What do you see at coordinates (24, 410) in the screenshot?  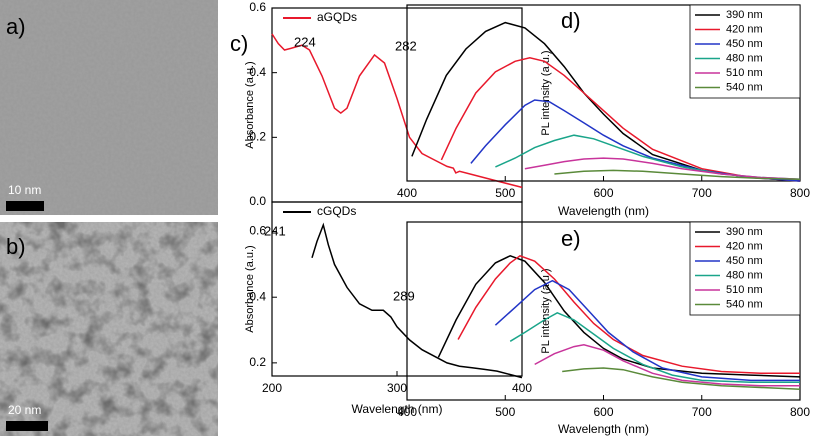 I see `scale-bar-label: 20 nm` at bounding box center [24, 410].